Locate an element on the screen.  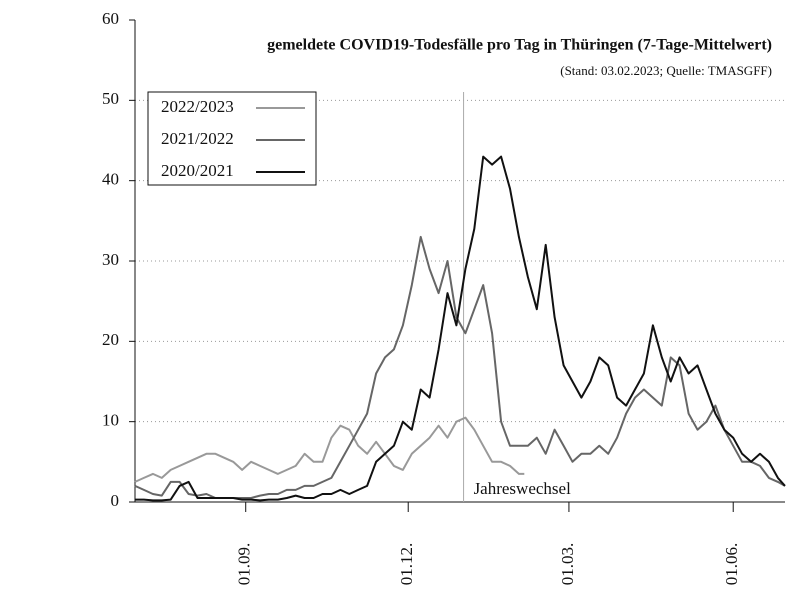
x-tick-label: 01.03. is located at coordinates (567, 564).